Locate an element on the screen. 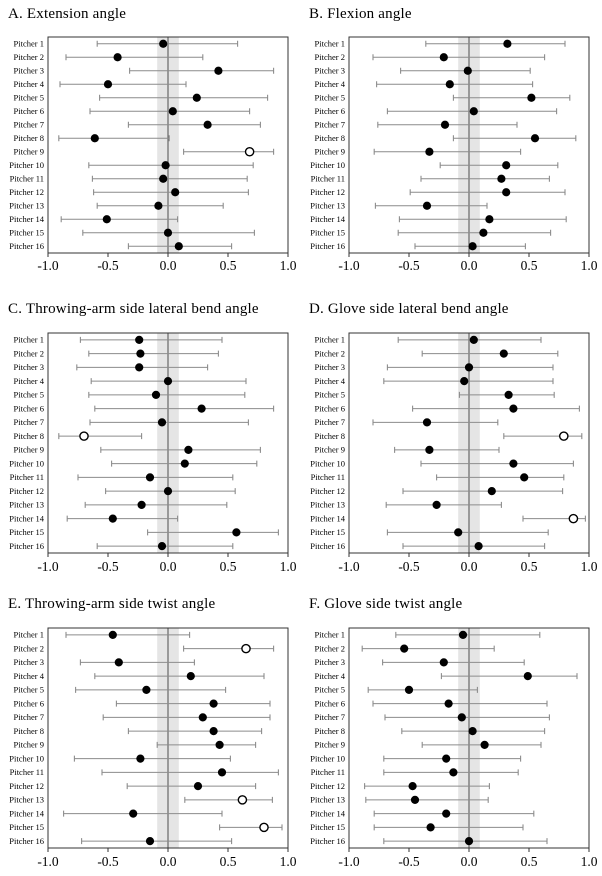 The width and height of the screenshot is (602, 876). pitcher-label: Pitcher 10 is located at coordinates (26, 463).